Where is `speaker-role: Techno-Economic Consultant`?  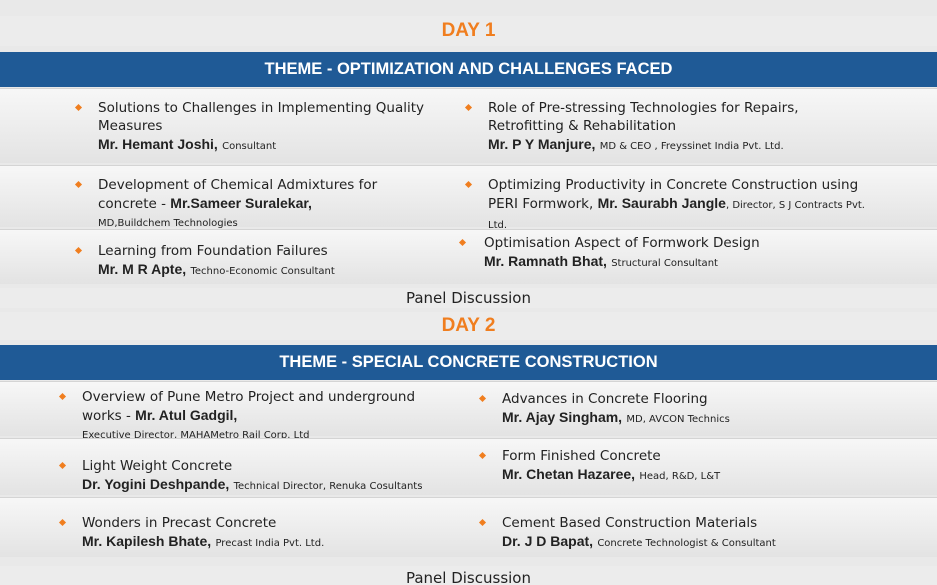
speaker-role: Techno-Economic Consultant is located at coordinates (262, 271).